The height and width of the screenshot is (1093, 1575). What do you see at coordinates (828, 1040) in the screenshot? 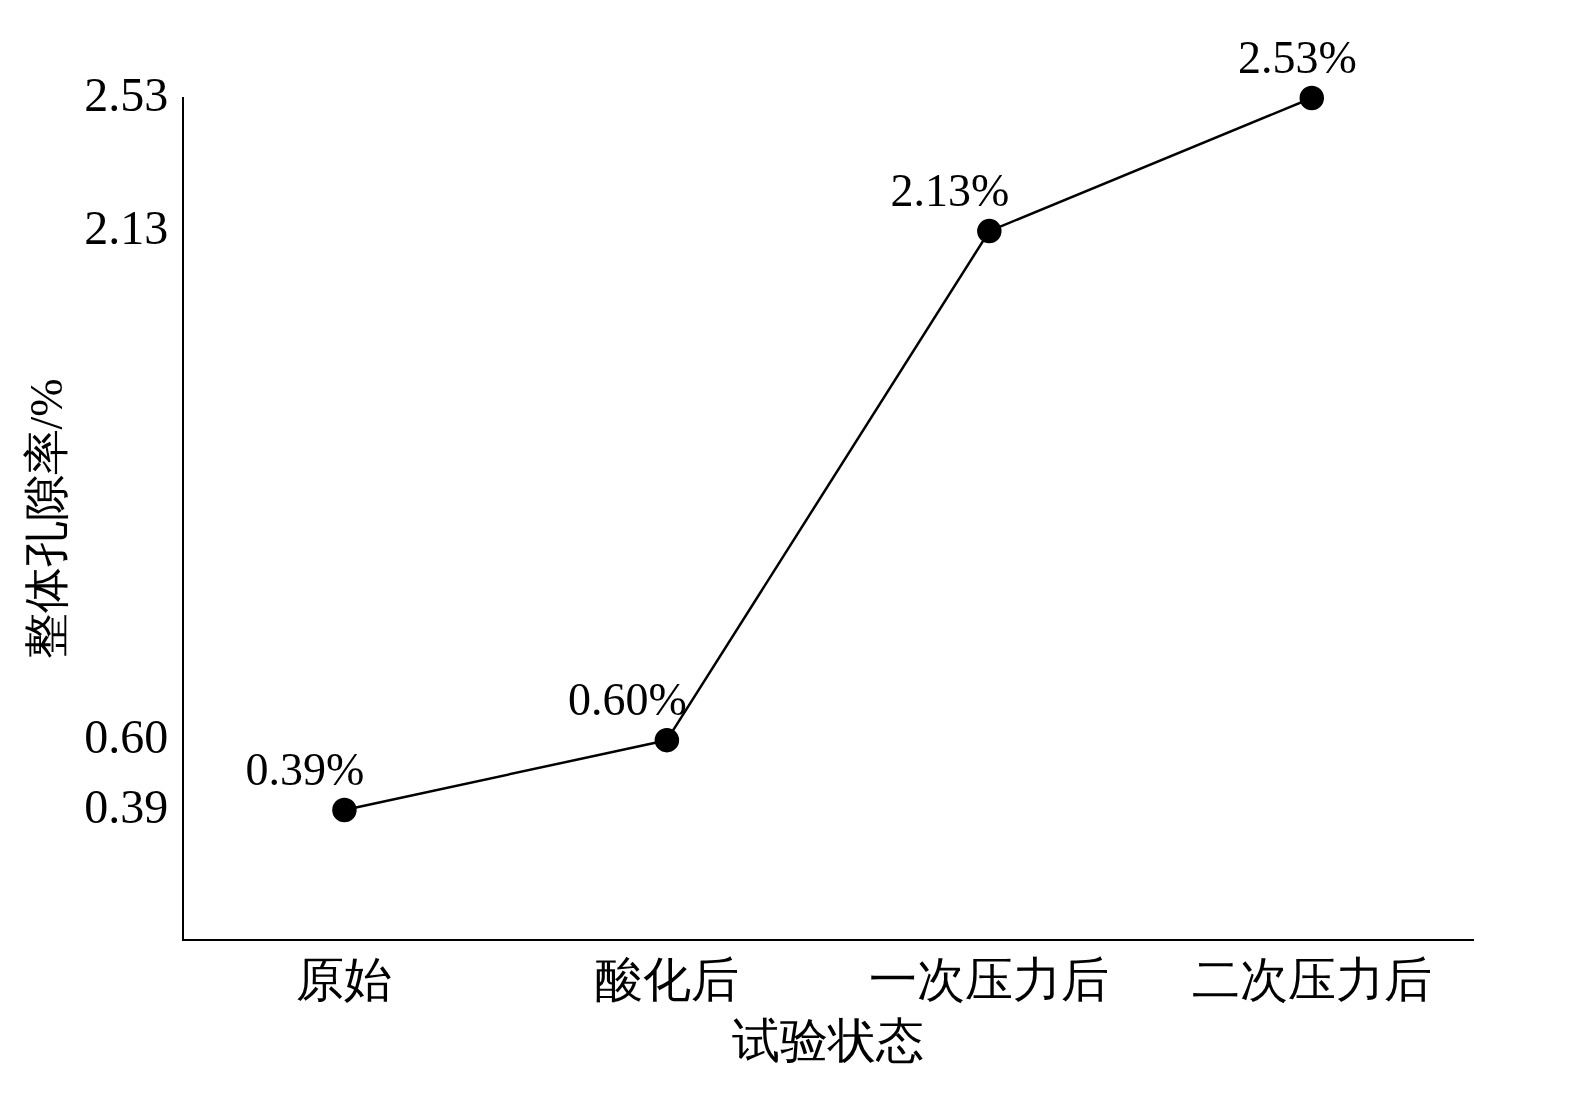
I see `x-axis-title: 试验状态` at bounding box center [828, 1040].